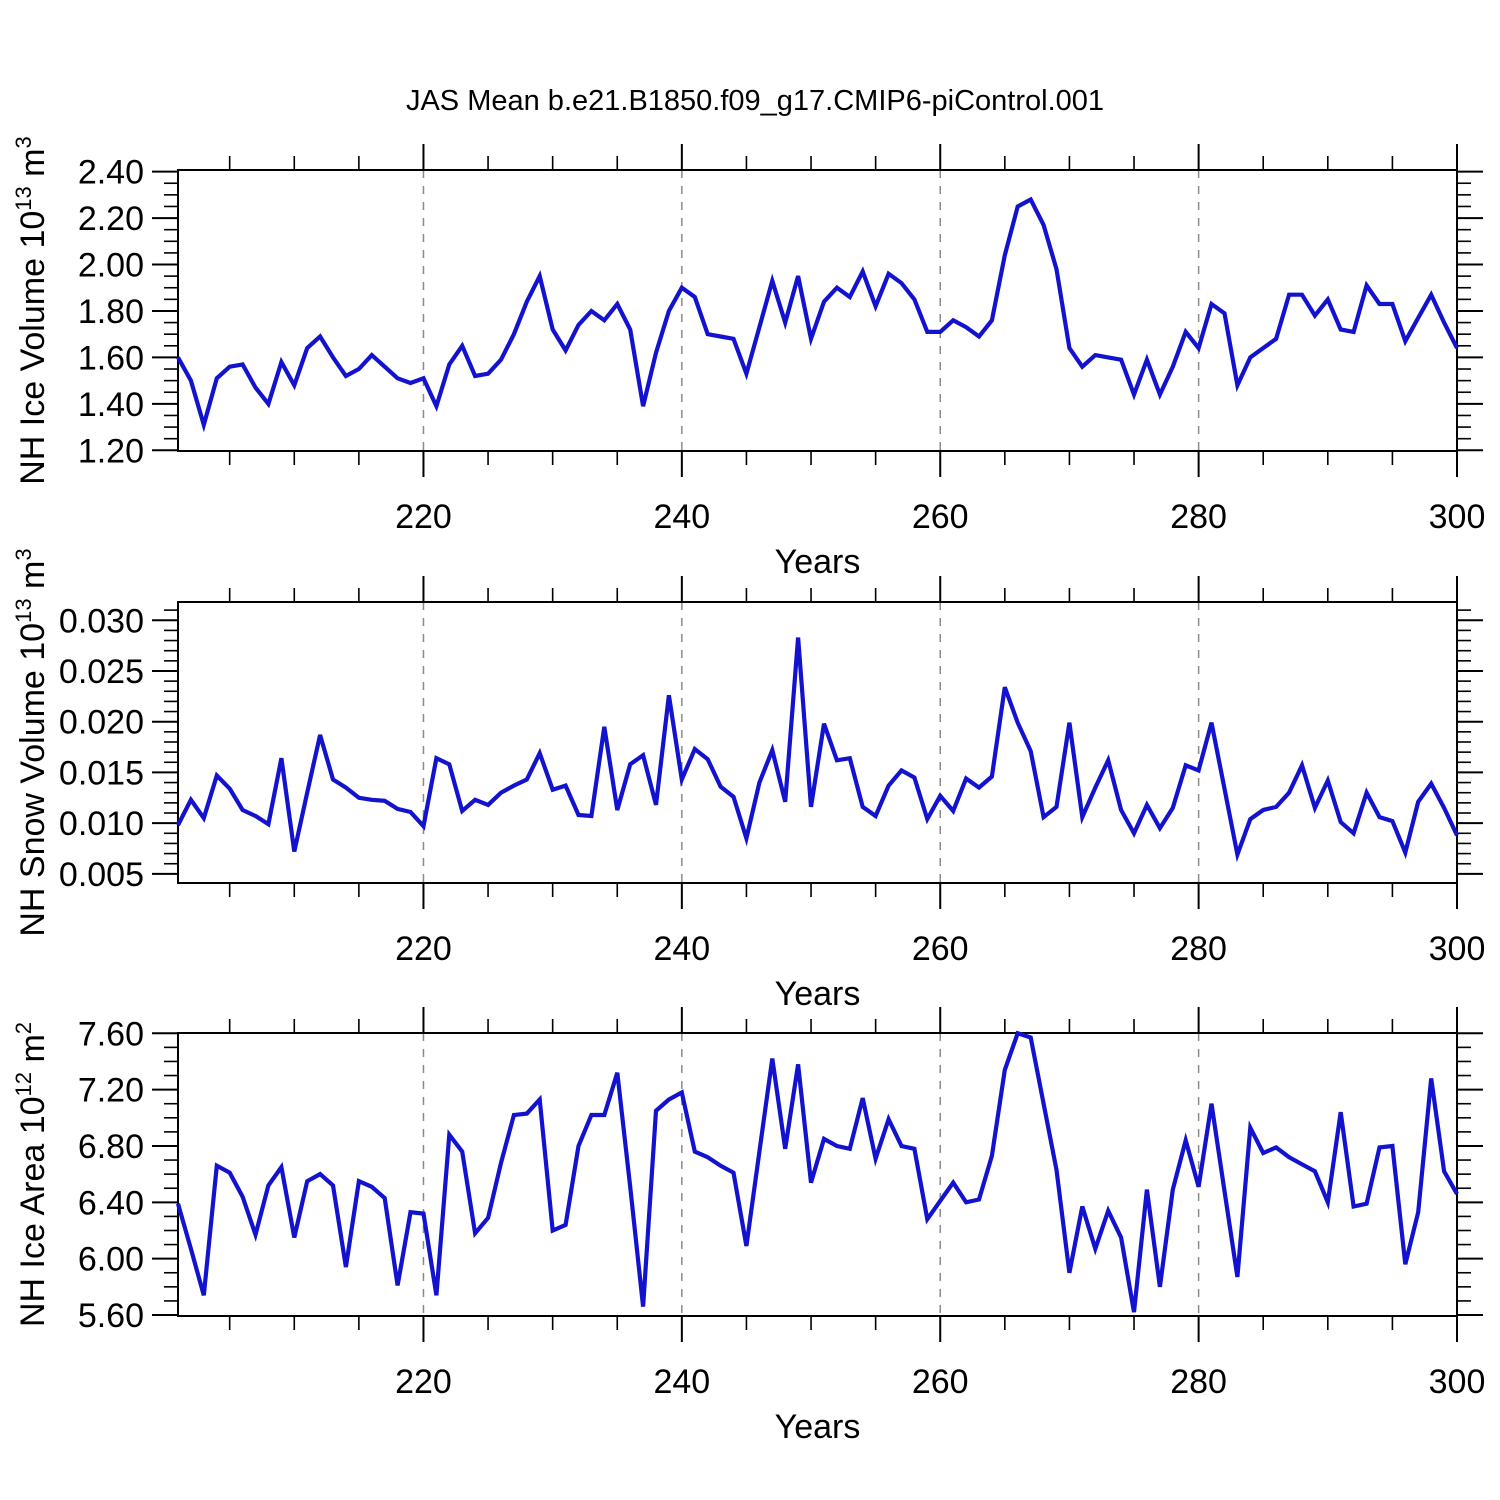  I want to click on y-tick-label: 7.60, so click(111, 1034).